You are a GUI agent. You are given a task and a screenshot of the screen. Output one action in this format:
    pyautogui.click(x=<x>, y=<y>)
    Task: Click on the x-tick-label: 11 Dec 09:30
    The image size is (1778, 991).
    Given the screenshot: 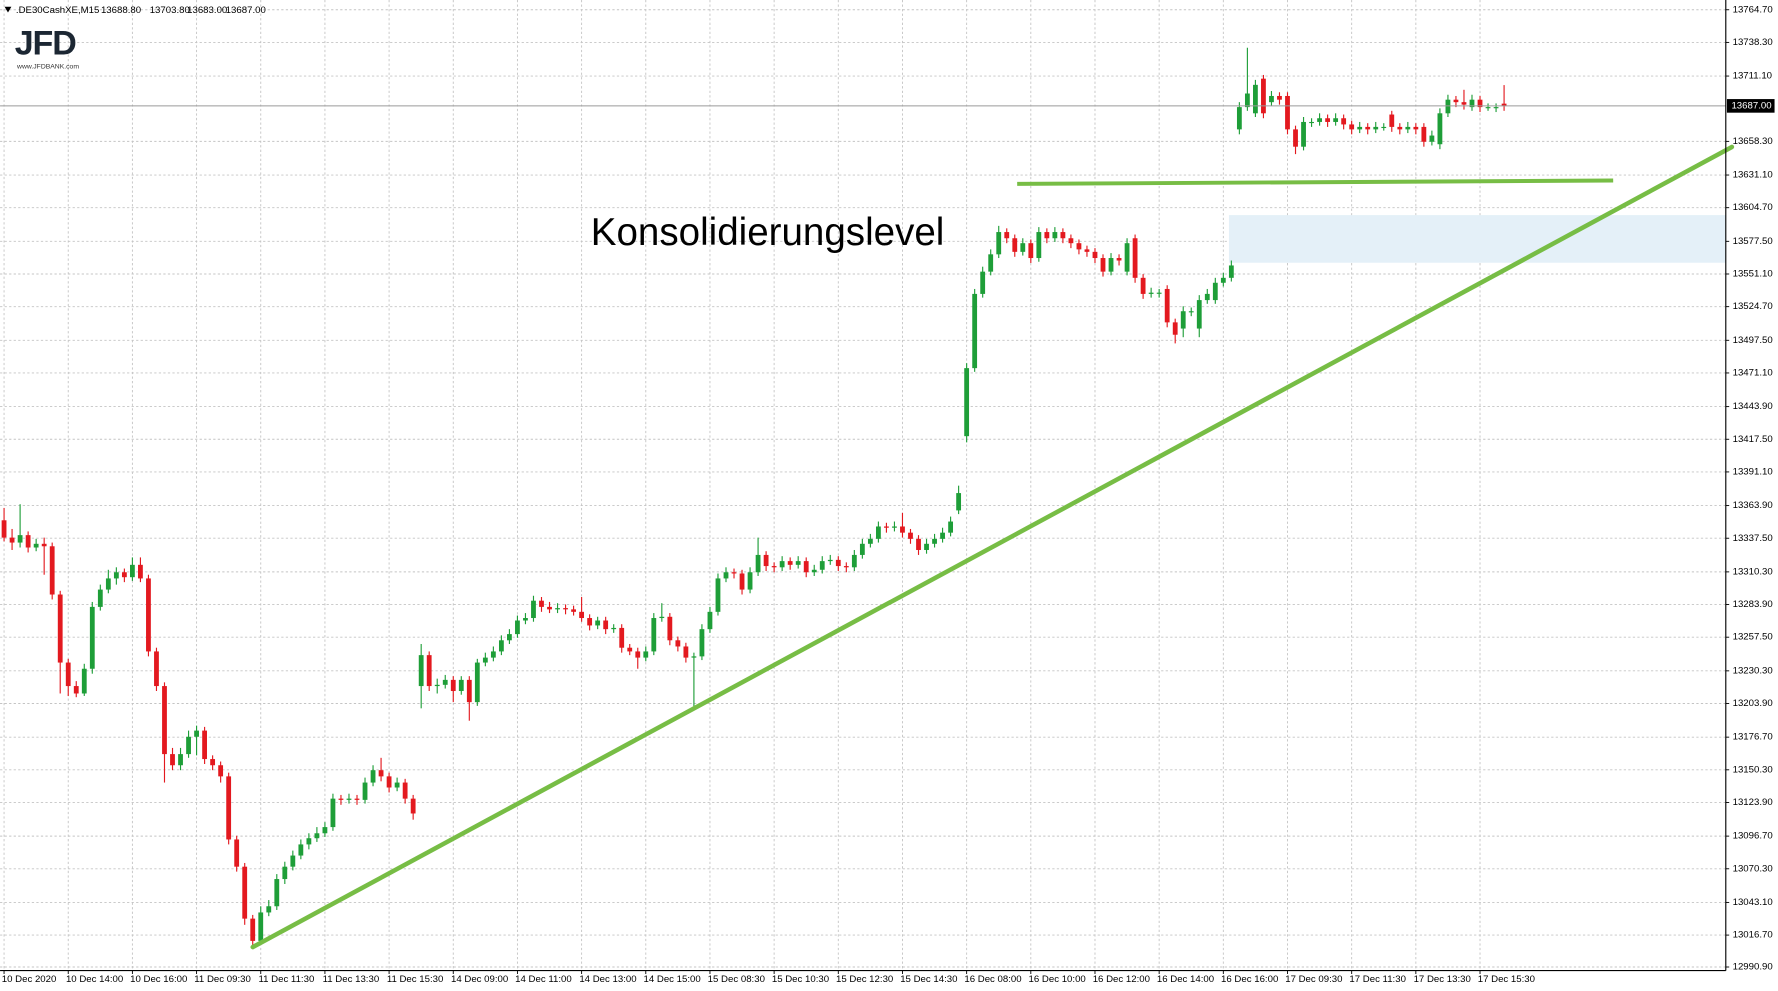 What is the action you would take?
    pyautogui.click(x=222, y=979)
    